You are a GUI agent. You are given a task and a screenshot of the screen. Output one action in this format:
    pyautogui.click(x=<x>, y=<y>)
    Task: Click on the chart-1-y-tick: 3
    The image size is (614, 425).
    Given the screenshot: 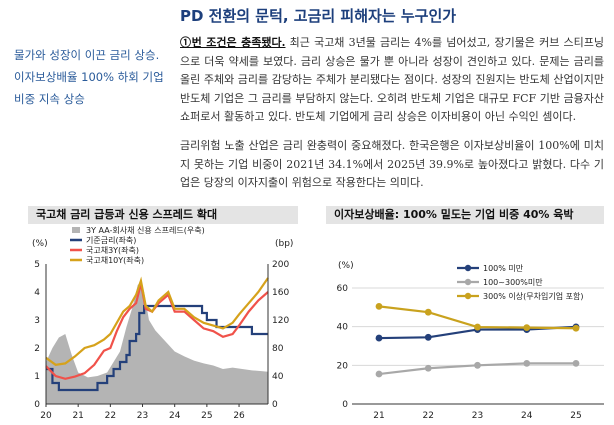 What is the action you would take?
    pyautogui.click(x=37, y=321)
    